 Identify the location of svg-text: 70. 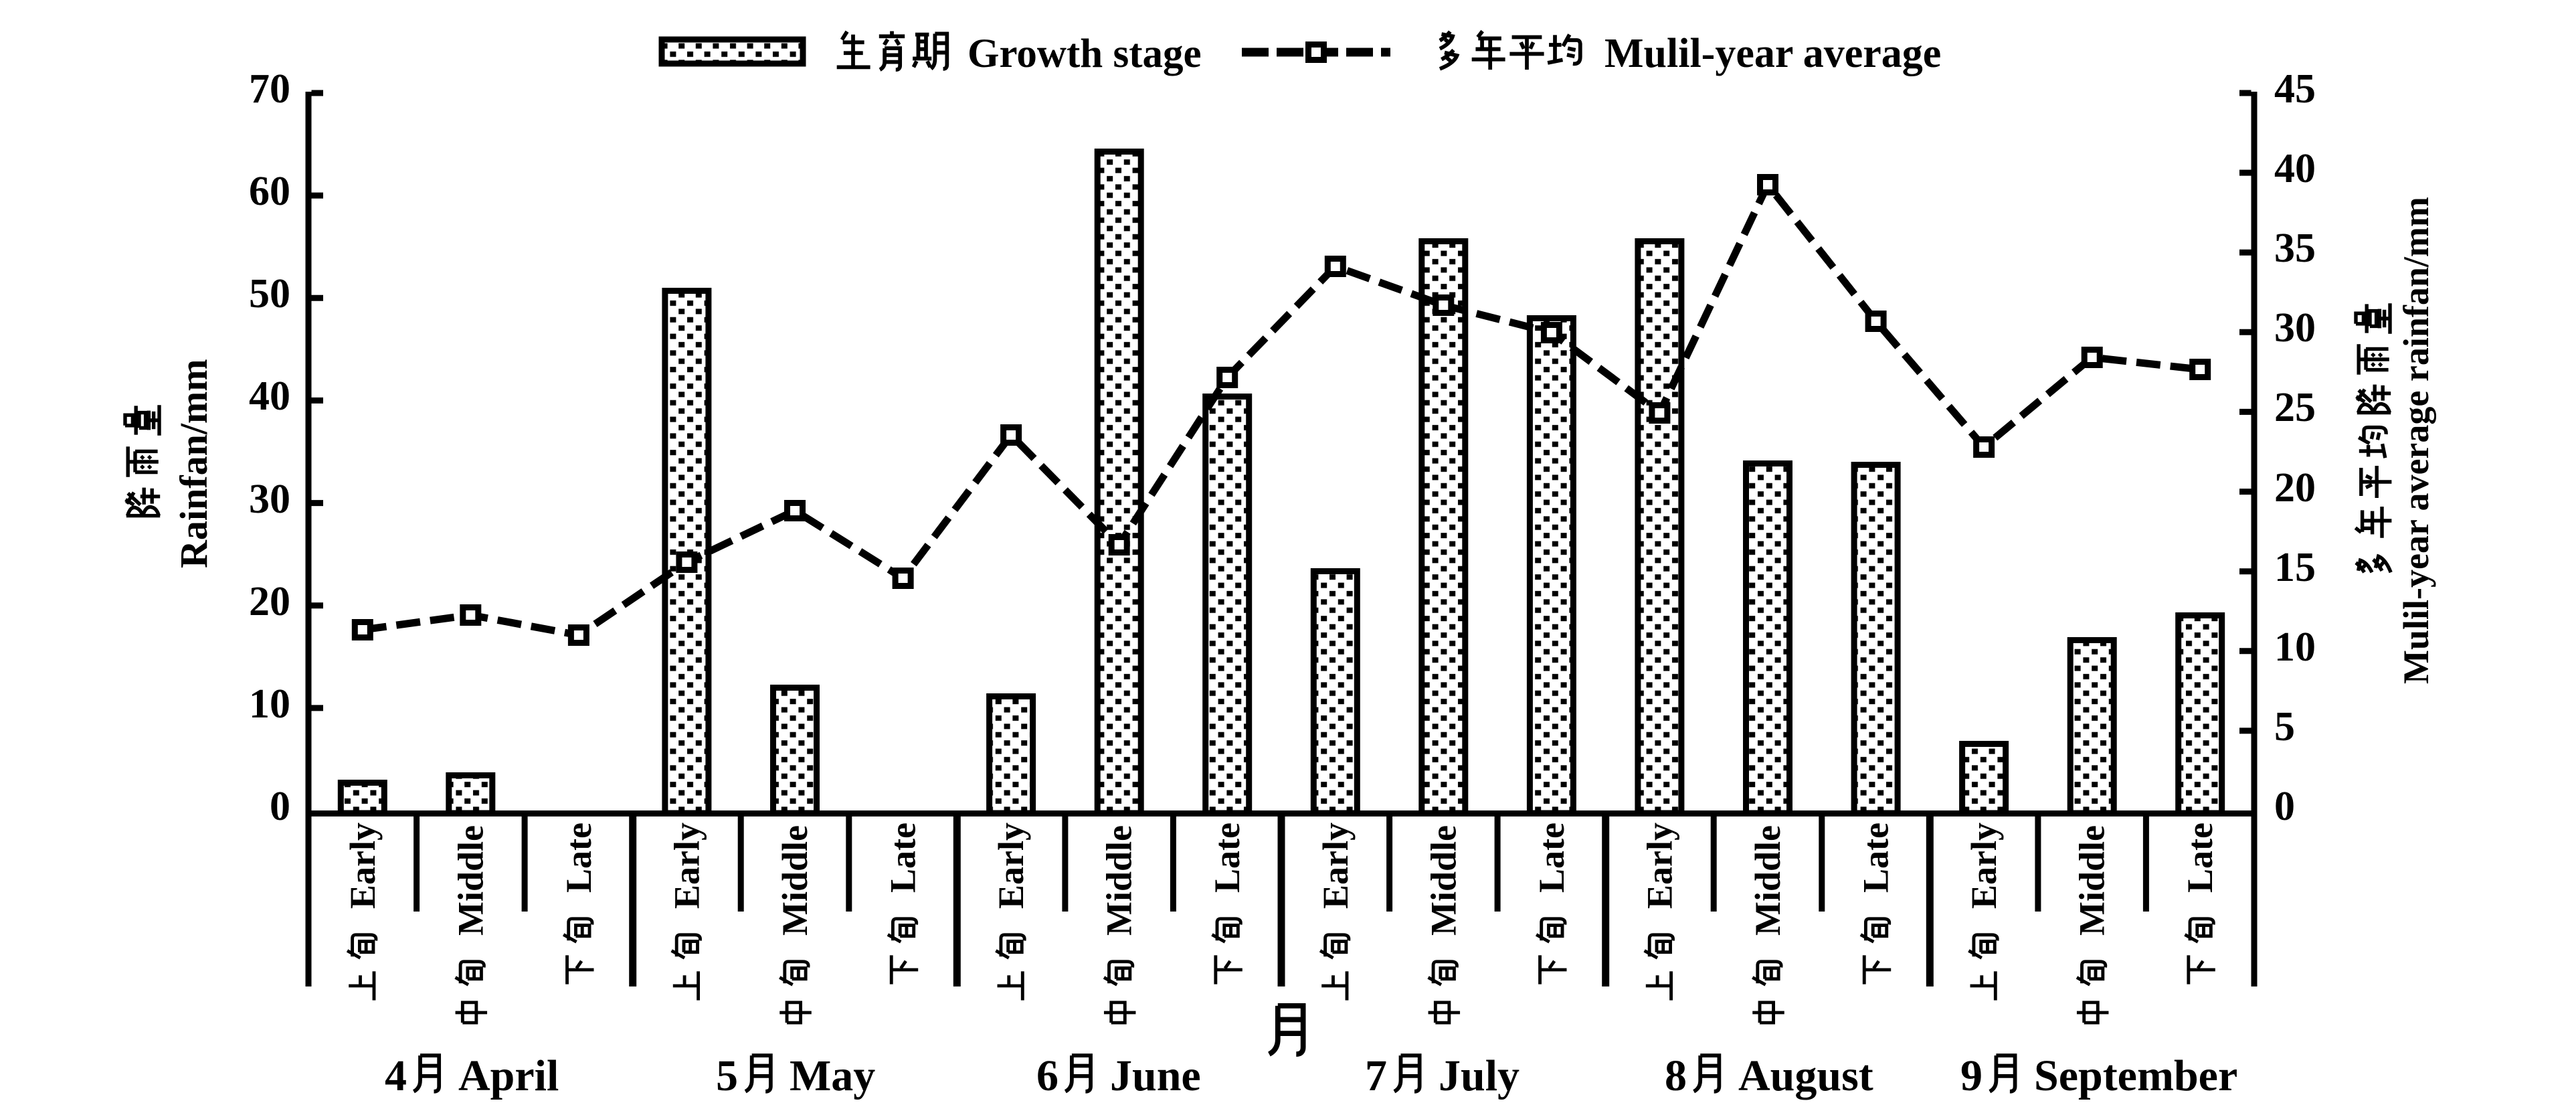
(269, 89).